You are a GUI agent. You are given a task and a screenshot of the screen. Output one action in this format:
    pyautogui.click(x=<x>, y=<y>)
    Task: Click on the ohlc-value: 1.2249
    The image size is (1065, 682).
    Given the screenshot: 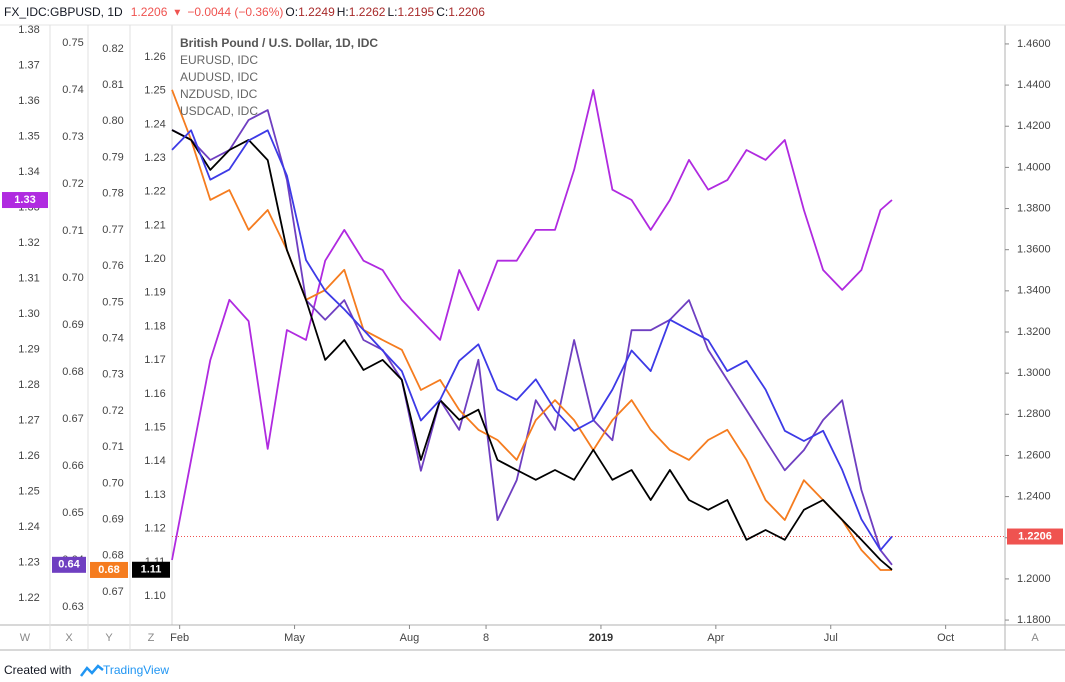 What is the action you would take?
    pyautogui.click(x=316, y=12)
    